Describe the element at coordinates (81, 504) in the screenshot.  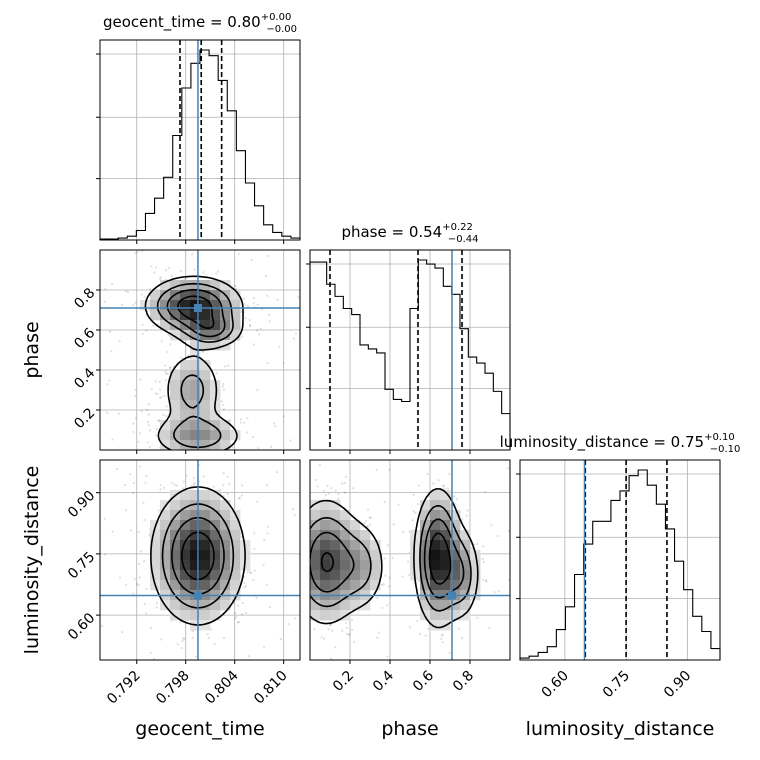
I see `y-tick-label: 0.90` at that location.